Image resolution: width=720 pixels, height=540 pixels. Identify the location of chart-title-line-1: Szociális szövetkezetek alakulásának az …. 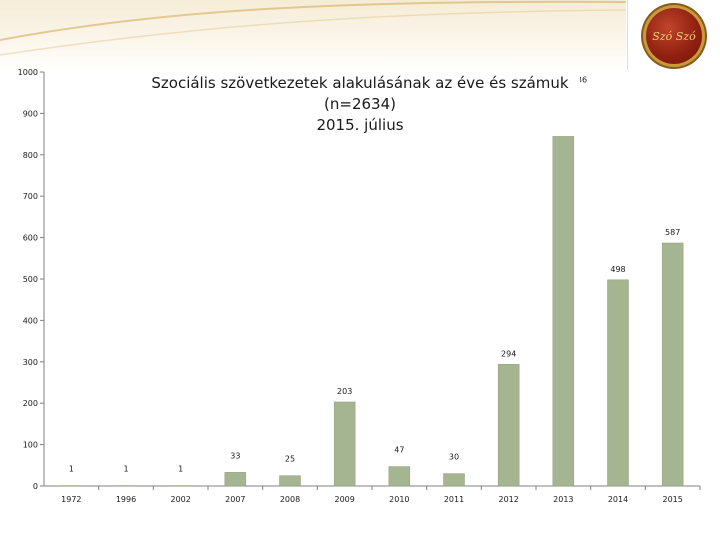
(360, 83).